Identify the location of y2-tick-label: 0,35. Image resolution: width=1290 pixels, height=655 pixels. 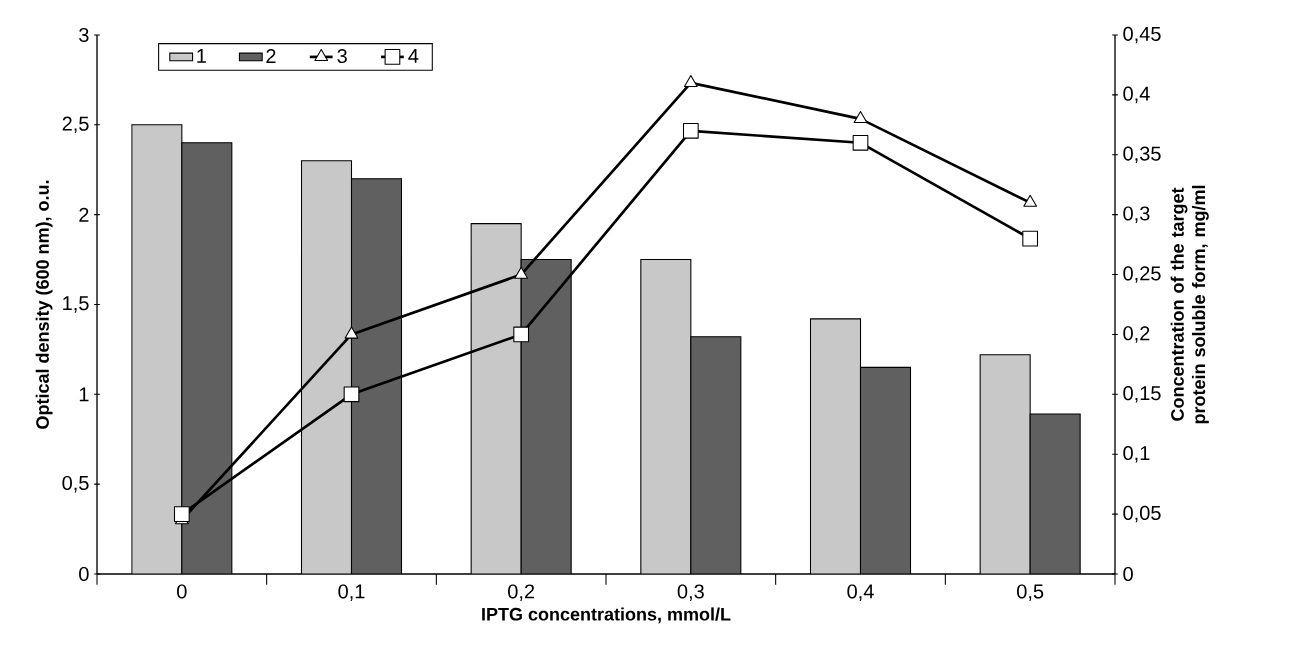
(1142, 155).